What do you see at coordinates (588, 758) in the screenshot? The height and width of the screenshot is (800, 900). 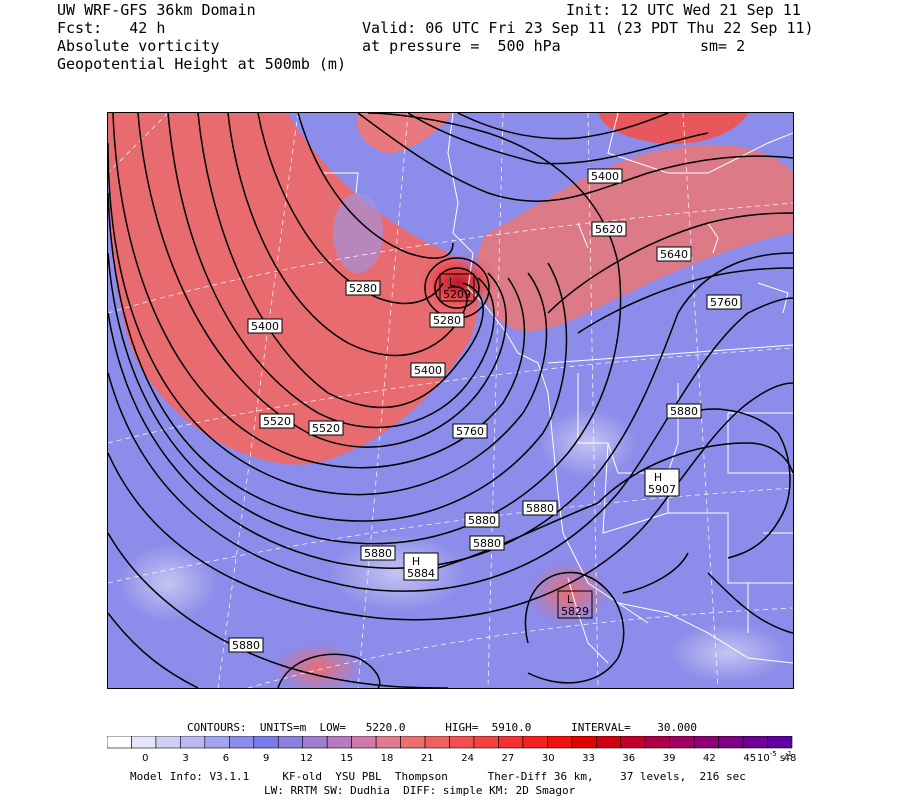 I see `colorbar-tick-label: 33` at bounding box center [588, 758].